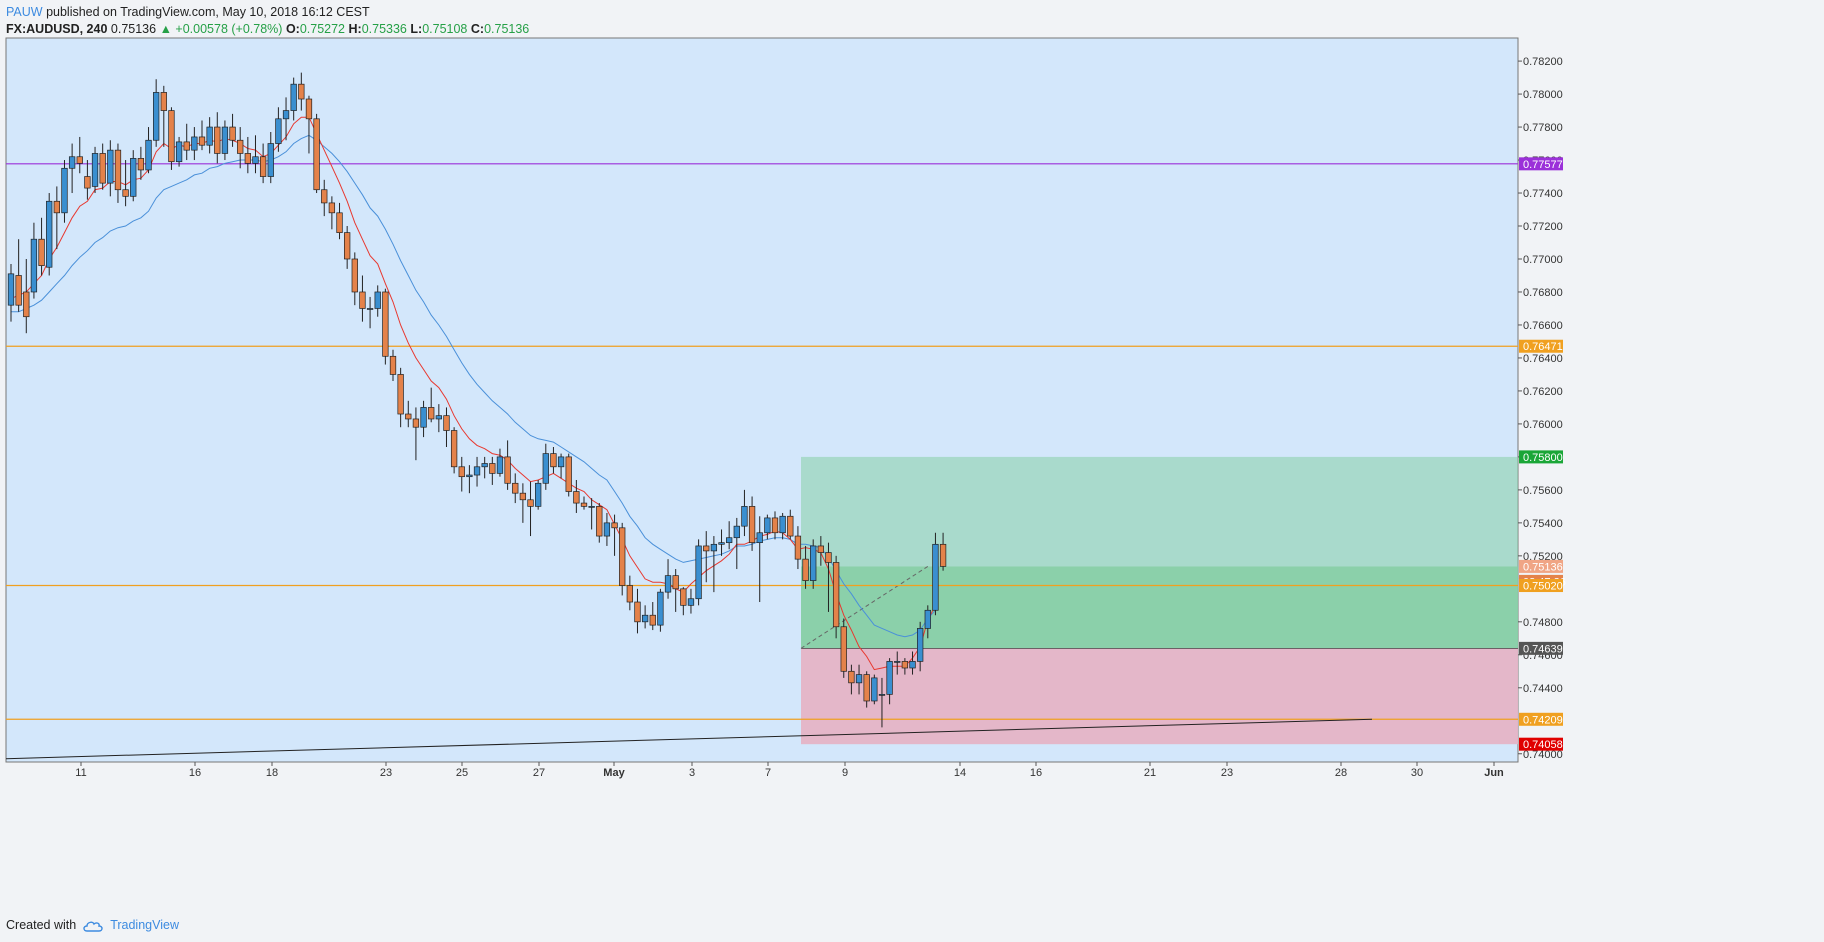  I want to click on author-link: PAUW, so click(24, 12).